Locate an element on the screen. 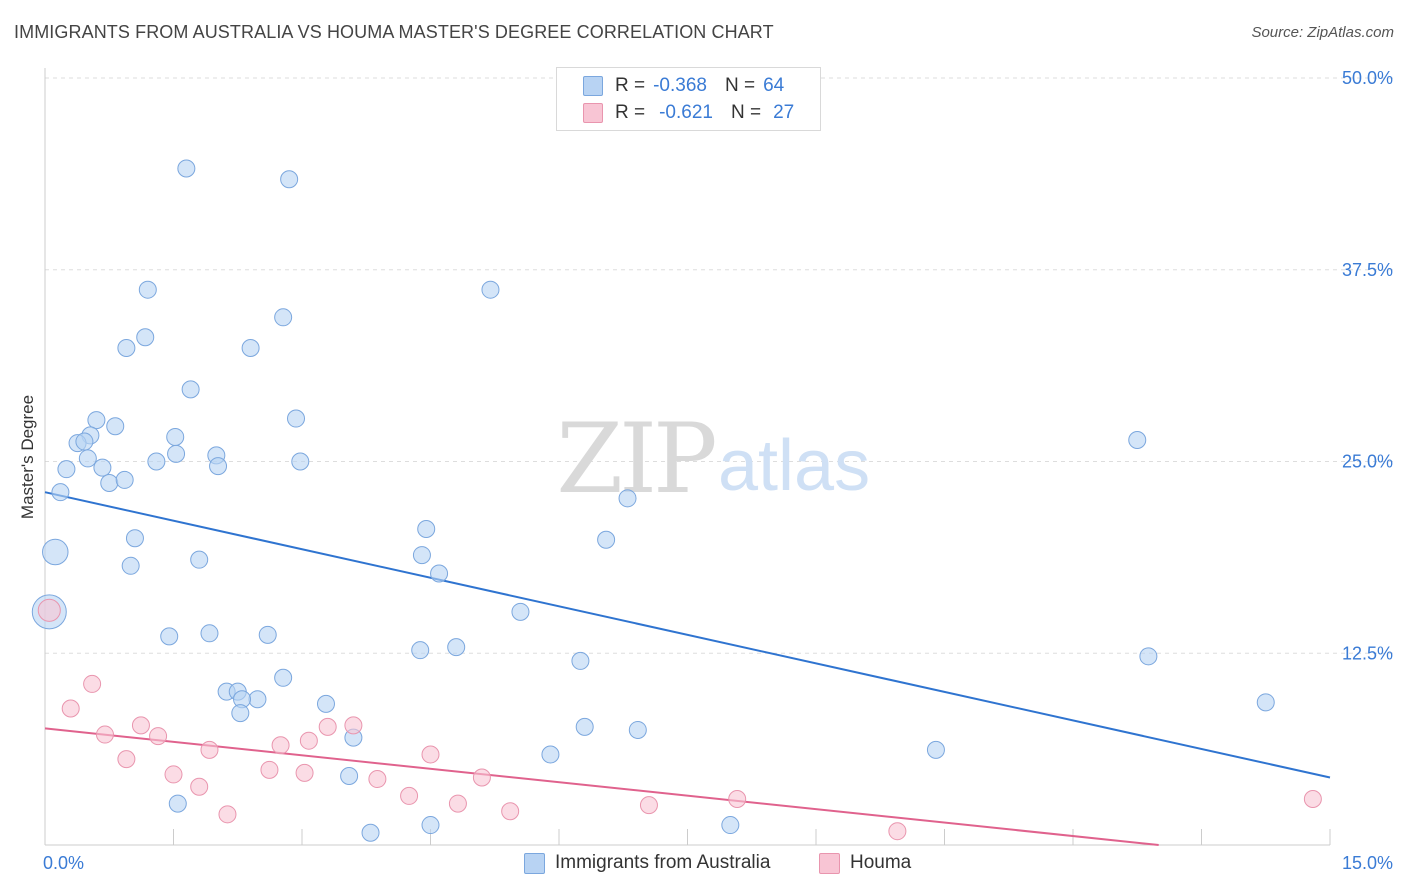 This screenshot has height=892, width=1406. bottom-legend-australia: Immigrants from Australia is located at coordinates (647, 863).